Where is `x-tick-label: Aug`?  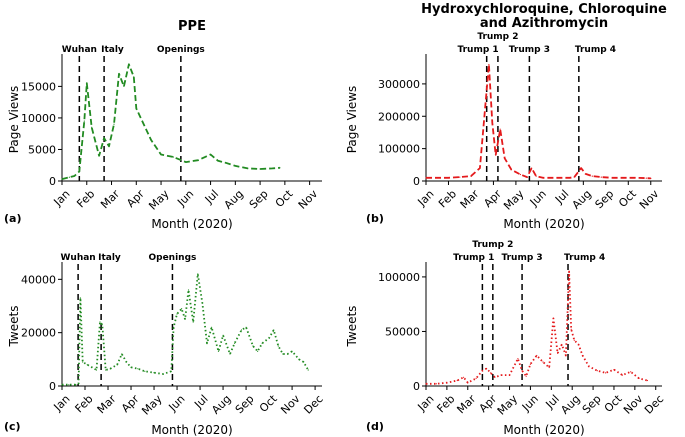
x-tick-label: Aug is located at coordinates (570, 404).